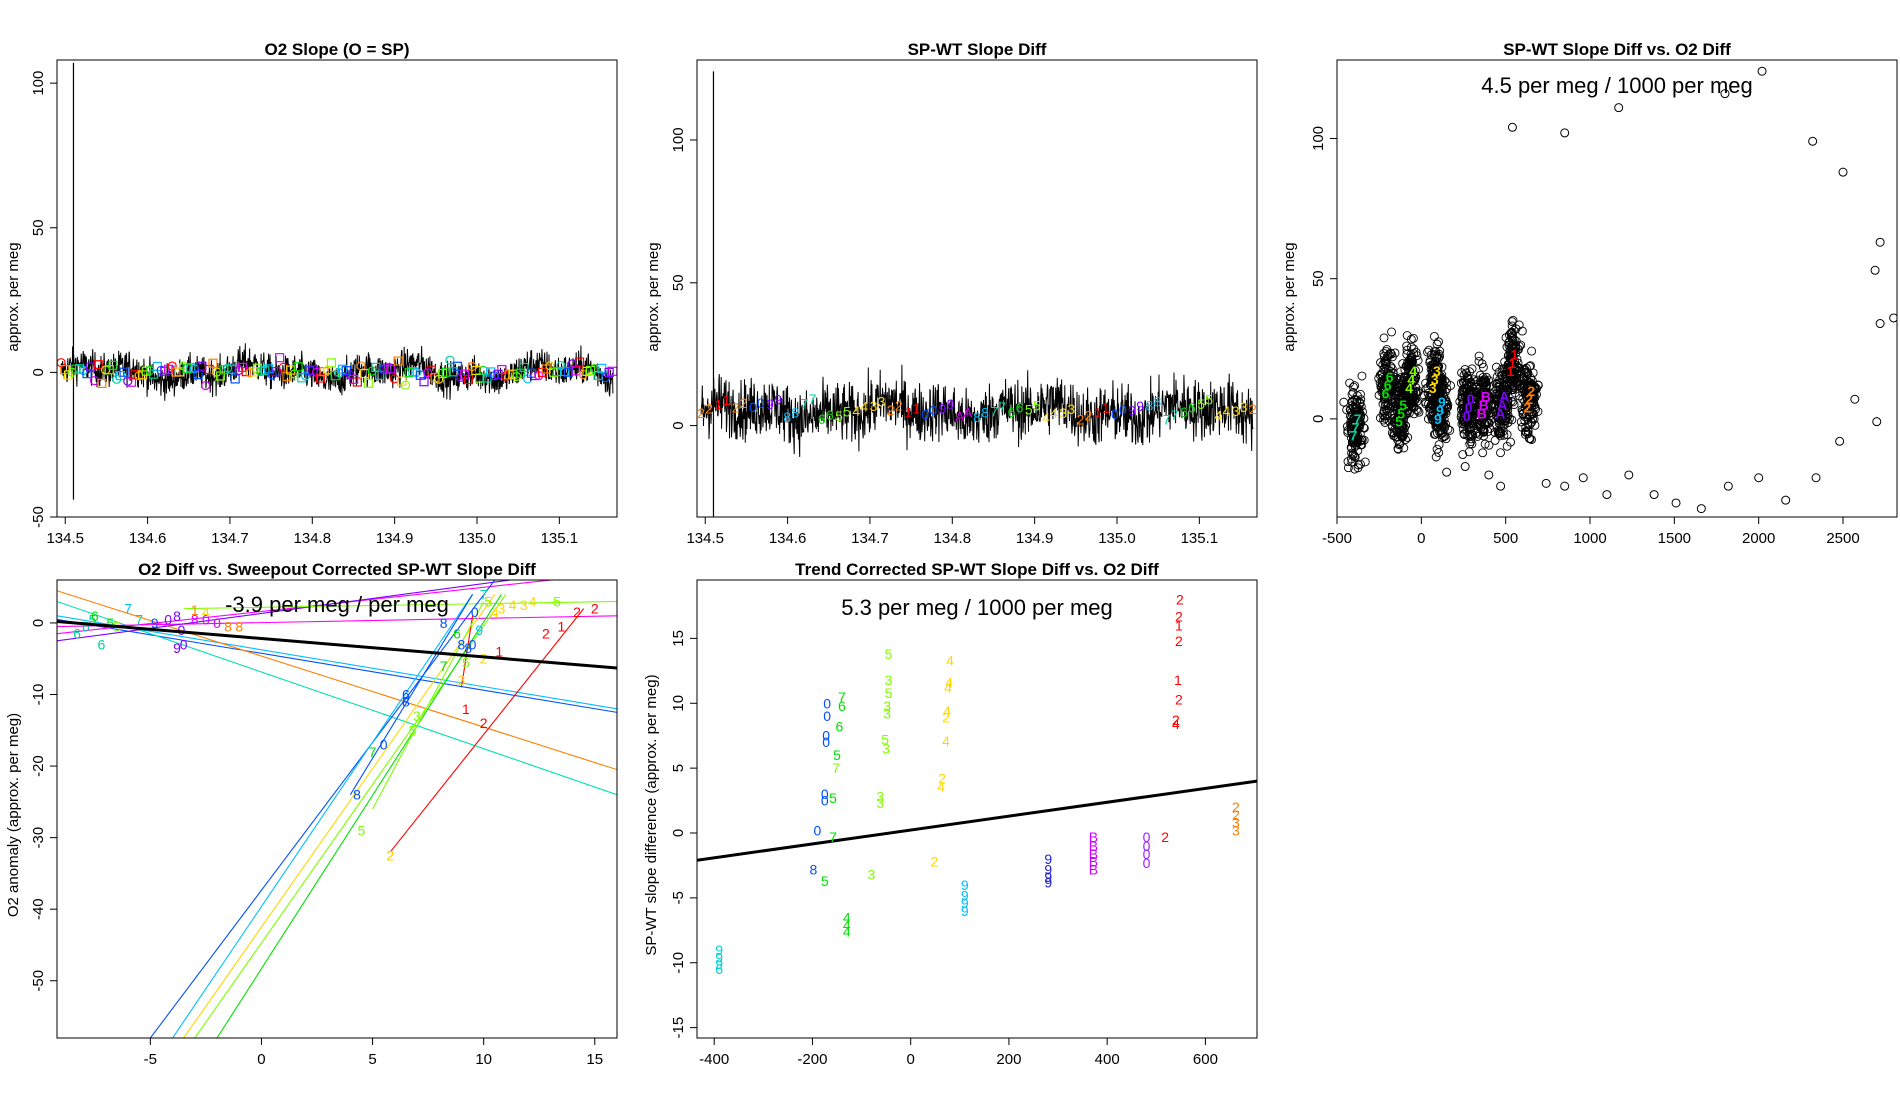 The image size is (1900, 1100). I want to click on x-tick-label: -500, so click(1337, 538).